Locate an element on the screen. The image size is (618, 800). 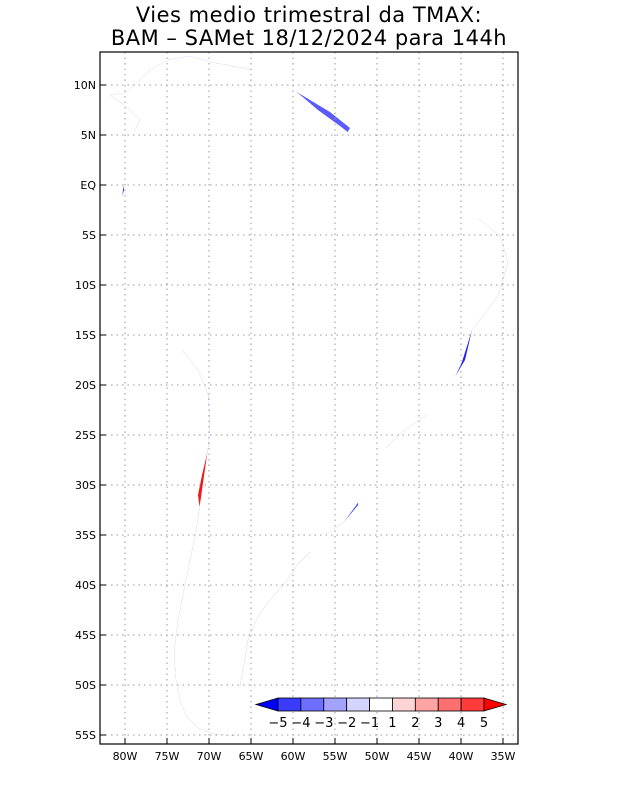
lat-tick-label: 30S is located at coordinates (85, 485).